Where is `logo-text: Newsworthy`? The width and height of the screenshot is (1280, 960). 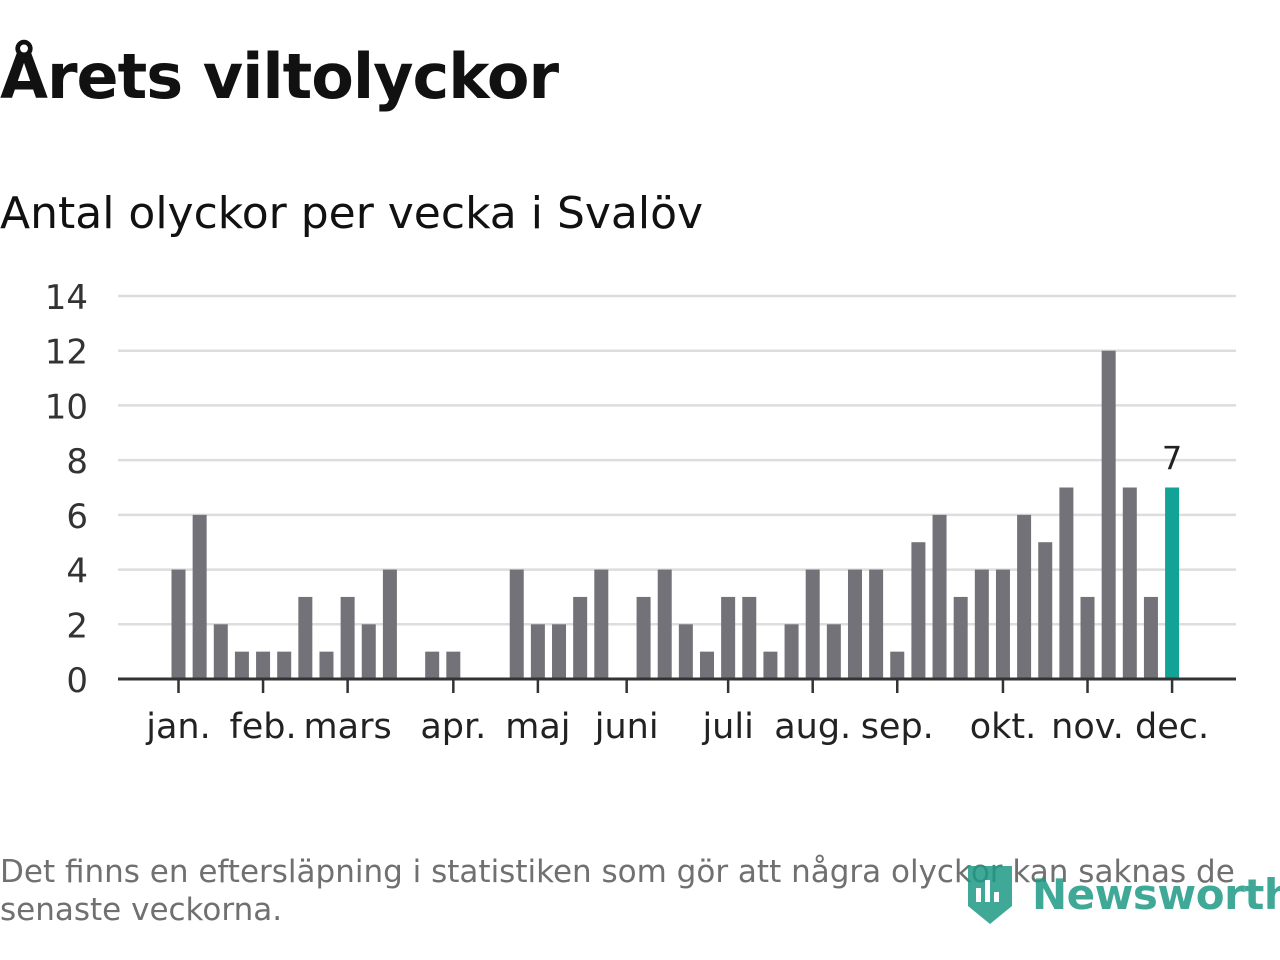 logo-text: Newsworthy is located at coordinates (1156, 894).